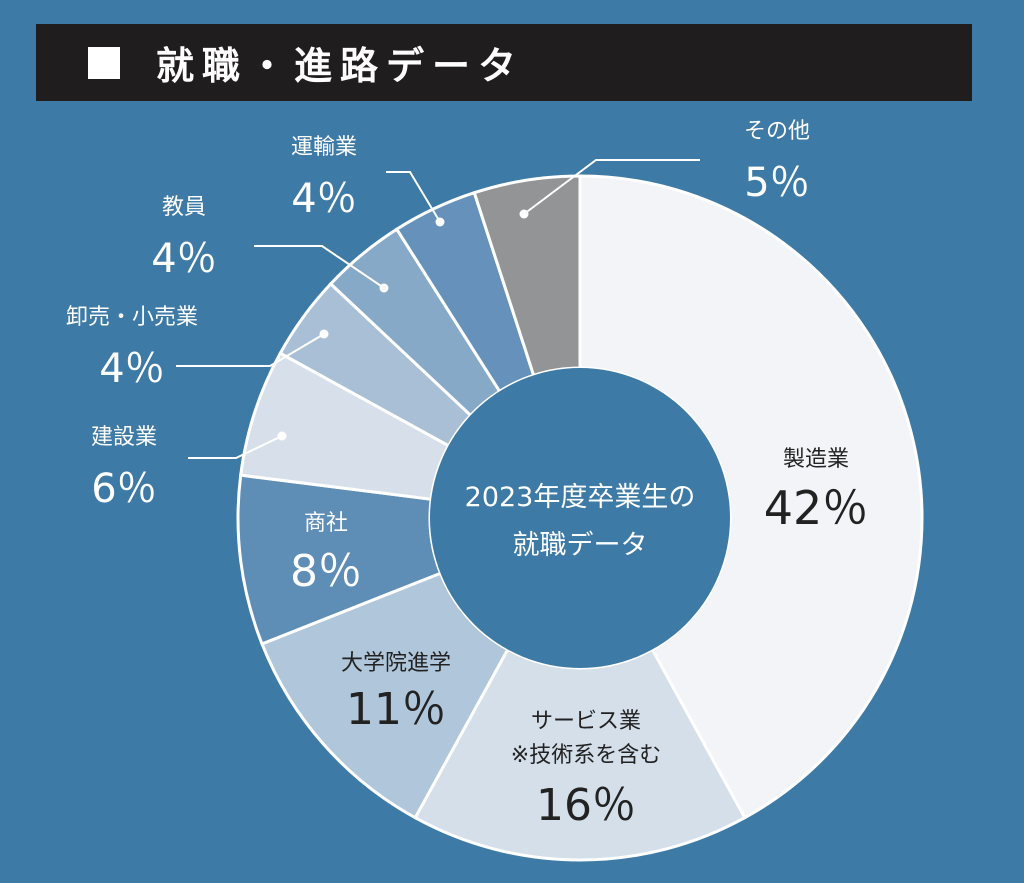 Image resolution: width=1024 pixels, height=883 pixels. I want to click on header-bar: 就職・進路データ, so click(504, 62).